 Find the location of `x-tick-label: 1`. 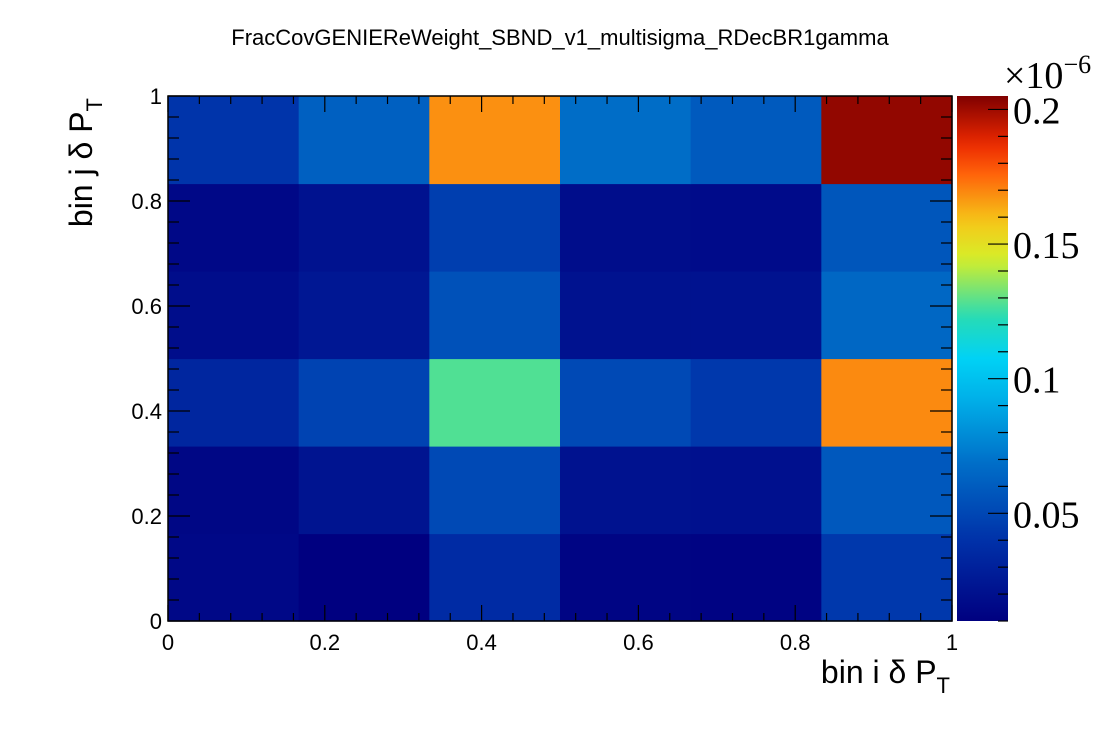

x-tick-label: 1 is located at coordinates (952, 642).